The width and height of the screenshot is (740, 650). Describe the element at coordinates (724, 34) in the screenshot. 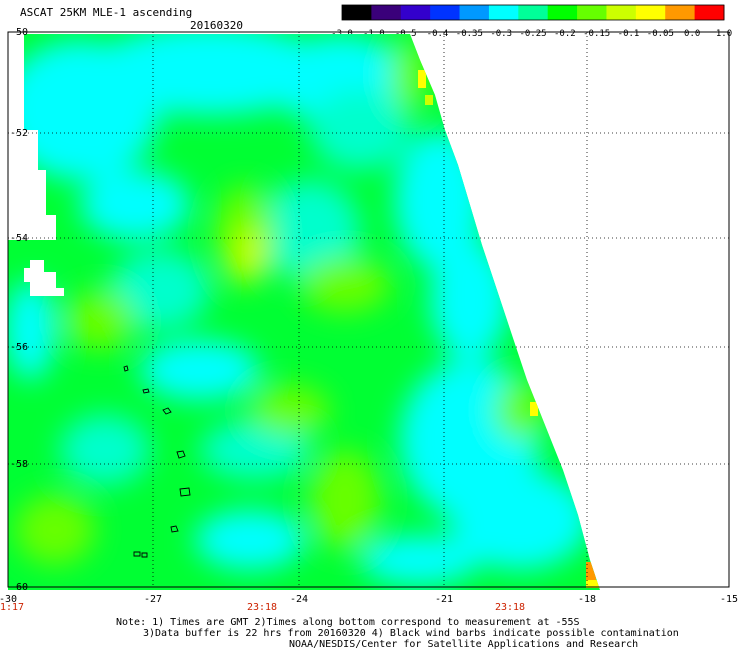

I see `colorbar-label: 1.0` at that location.